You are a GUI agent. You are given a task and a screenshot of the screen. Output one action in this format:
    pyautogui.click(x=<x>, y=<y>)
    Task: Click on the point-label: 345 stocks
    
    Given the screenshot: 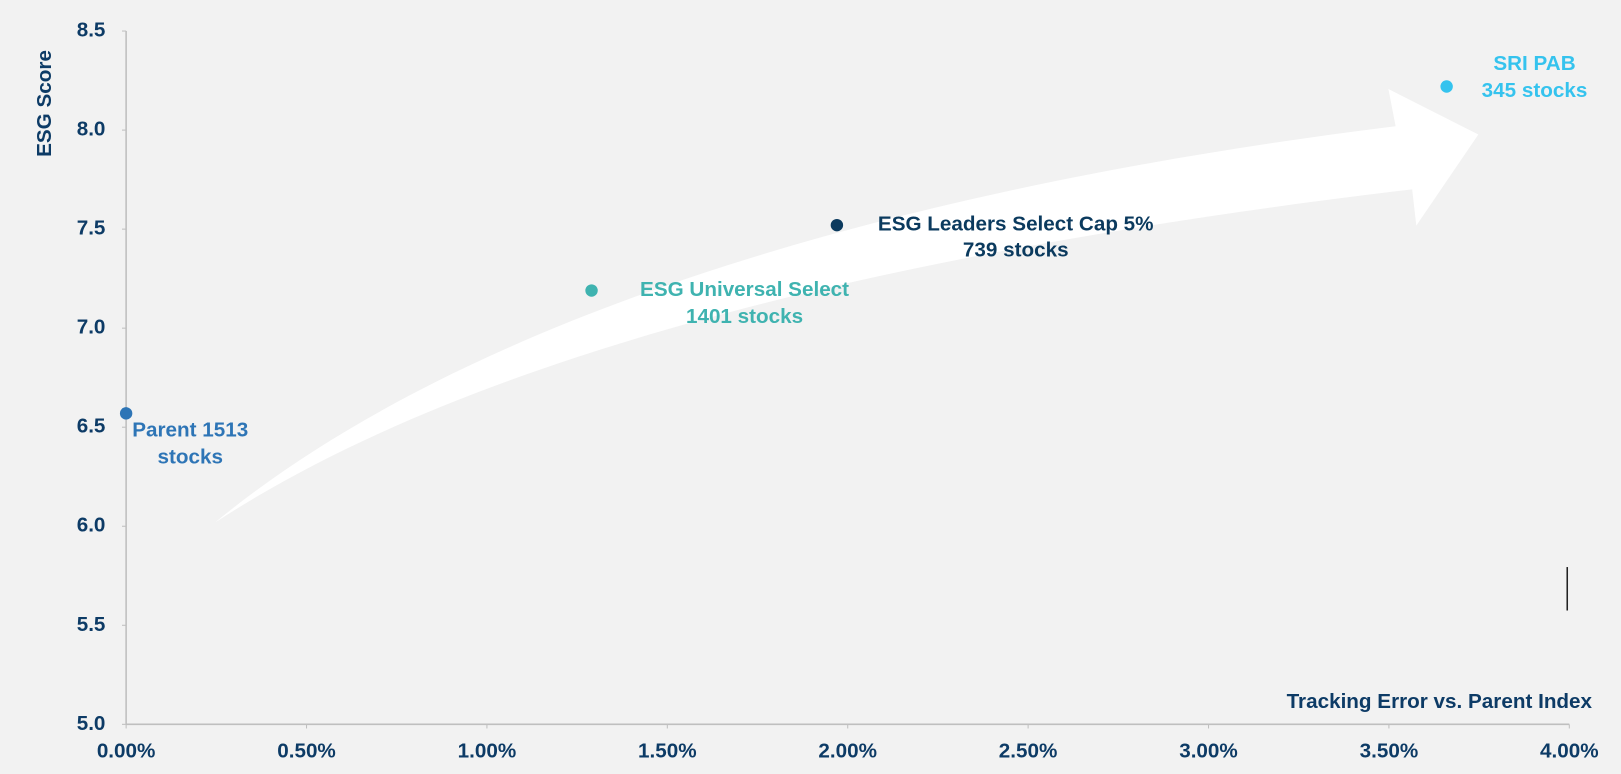 What is the action you would take?
    pyautogui.click(x=1535, y=90)
    